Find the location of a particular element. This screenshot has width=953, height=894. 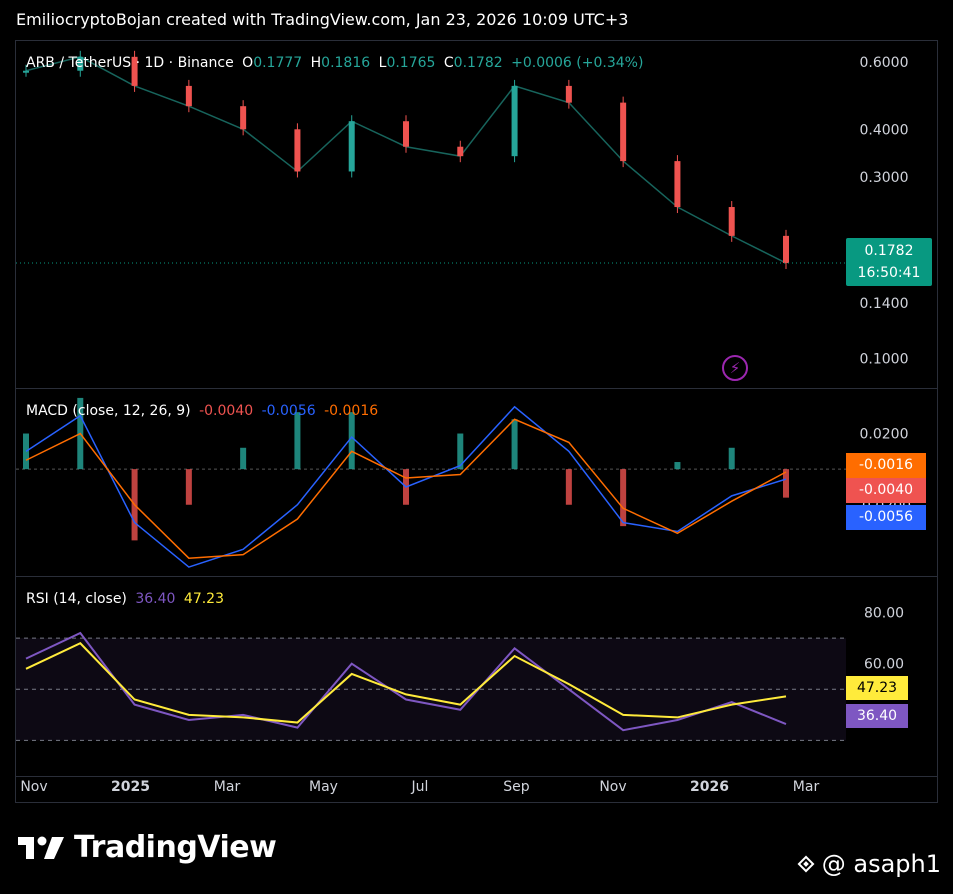

close-value: 0.1782 is located at coordinates (478, 63).